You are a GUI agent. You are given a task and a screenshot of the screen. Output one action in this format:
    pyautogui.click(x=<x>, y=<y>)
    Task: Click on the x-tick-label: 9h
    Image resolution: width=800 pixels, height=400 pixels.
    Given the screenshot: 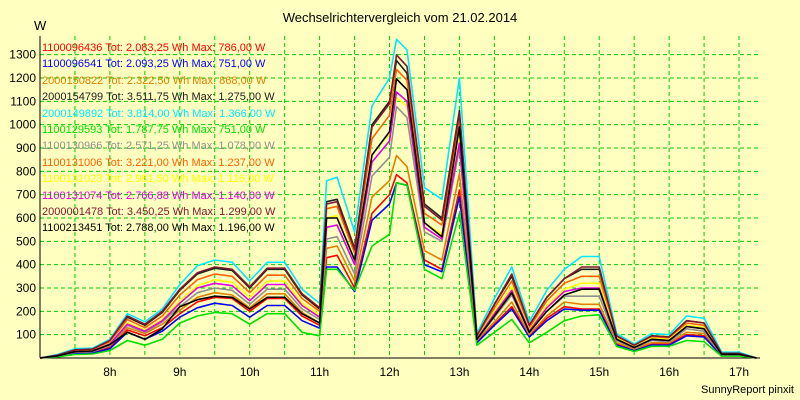 What is the action you would take?
    pyautogui.click(x=179, y=372)
    